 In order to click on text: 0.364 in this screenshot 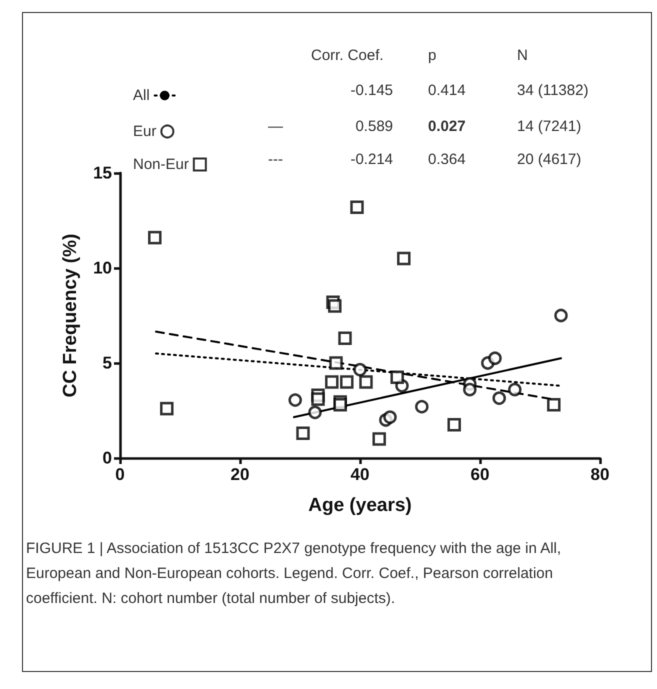, I will do `click(447, 159)`.